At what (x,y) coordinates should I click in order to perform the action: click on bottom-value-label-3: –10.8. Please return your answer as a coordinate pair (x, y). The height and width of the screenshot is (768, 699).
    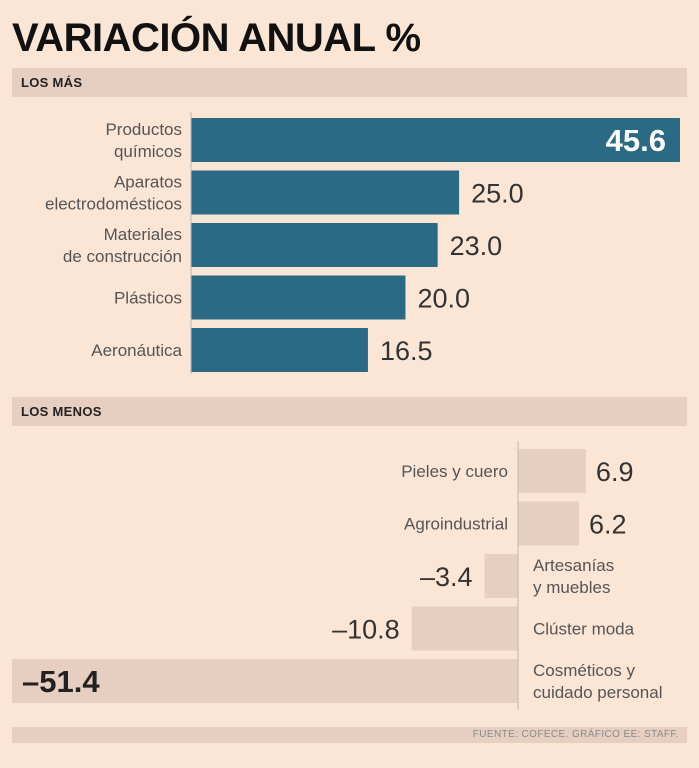
    Looking at the image, I should click on (366, 630).